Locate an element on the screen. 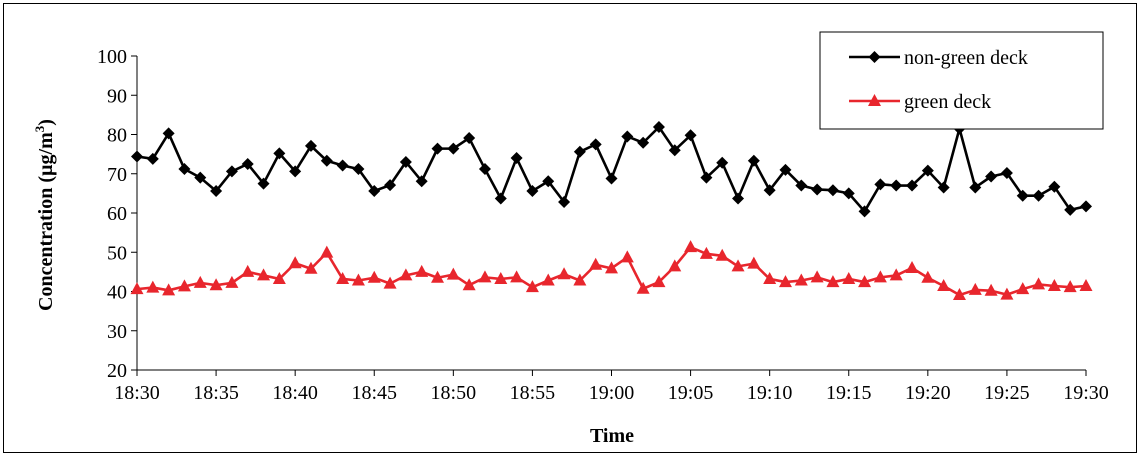 The image size is (1142, 458). y-axis: 20 30 40 50 60 70 80 90 100 is located at coordinates (117, 214).